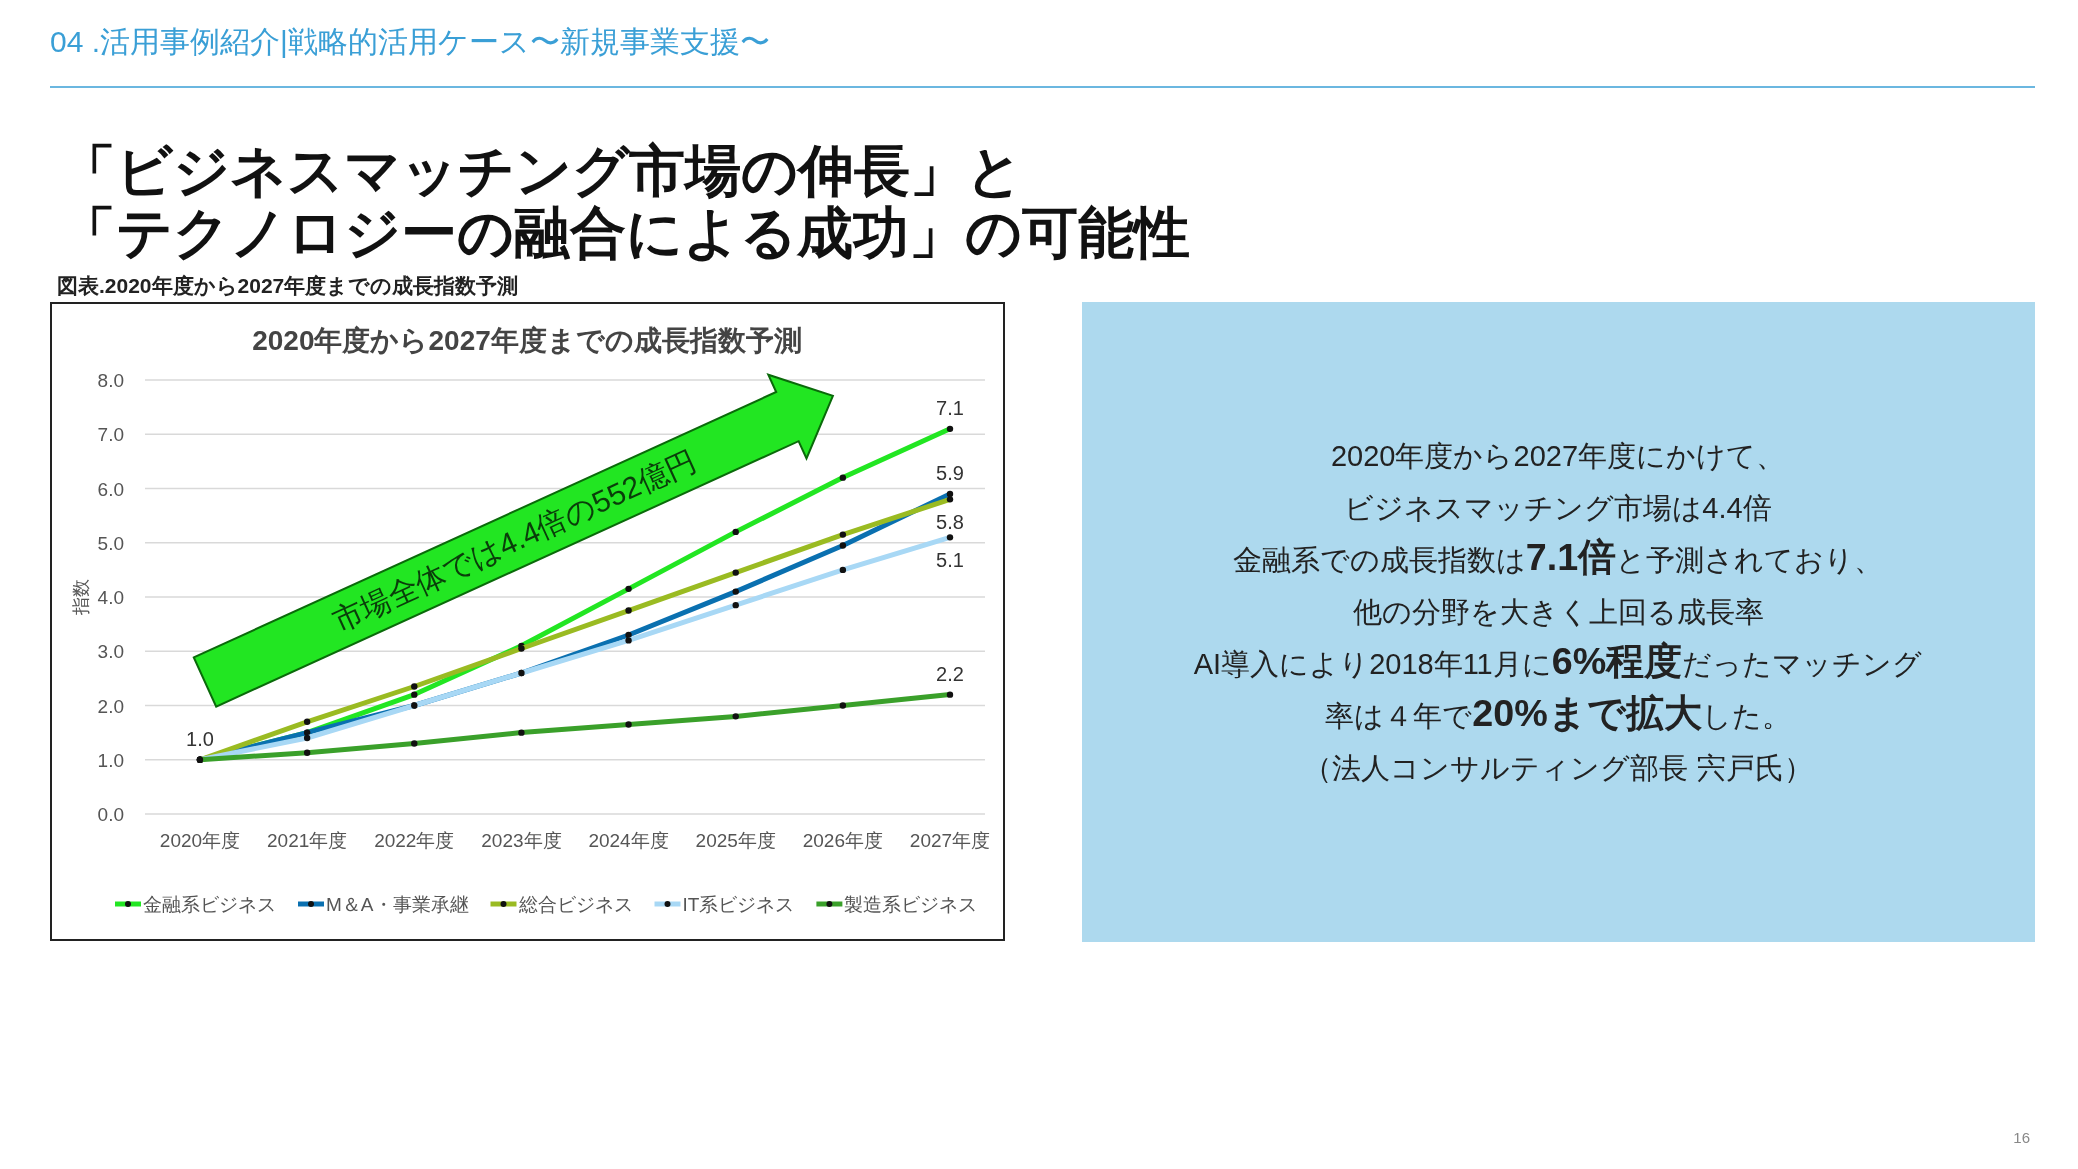 This screenshot has width=2078, height=1169. What do you see at coordinates (110, 543) in the screenshot?
I see `y-tick-label: 5.0` at bounding box center [110, 543].